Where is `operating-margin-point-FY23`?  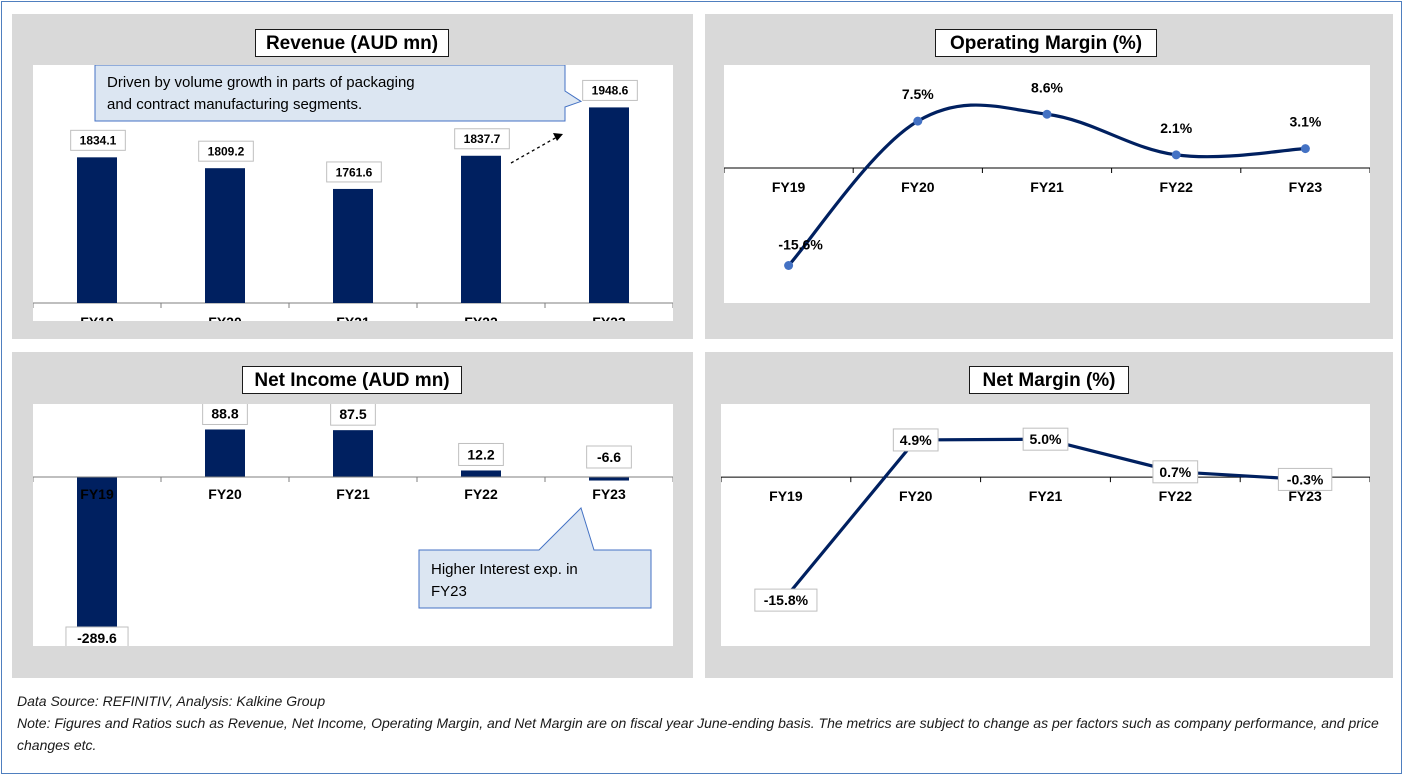
operating-margin-point-FY23 is located at coordinates (1305, 149).